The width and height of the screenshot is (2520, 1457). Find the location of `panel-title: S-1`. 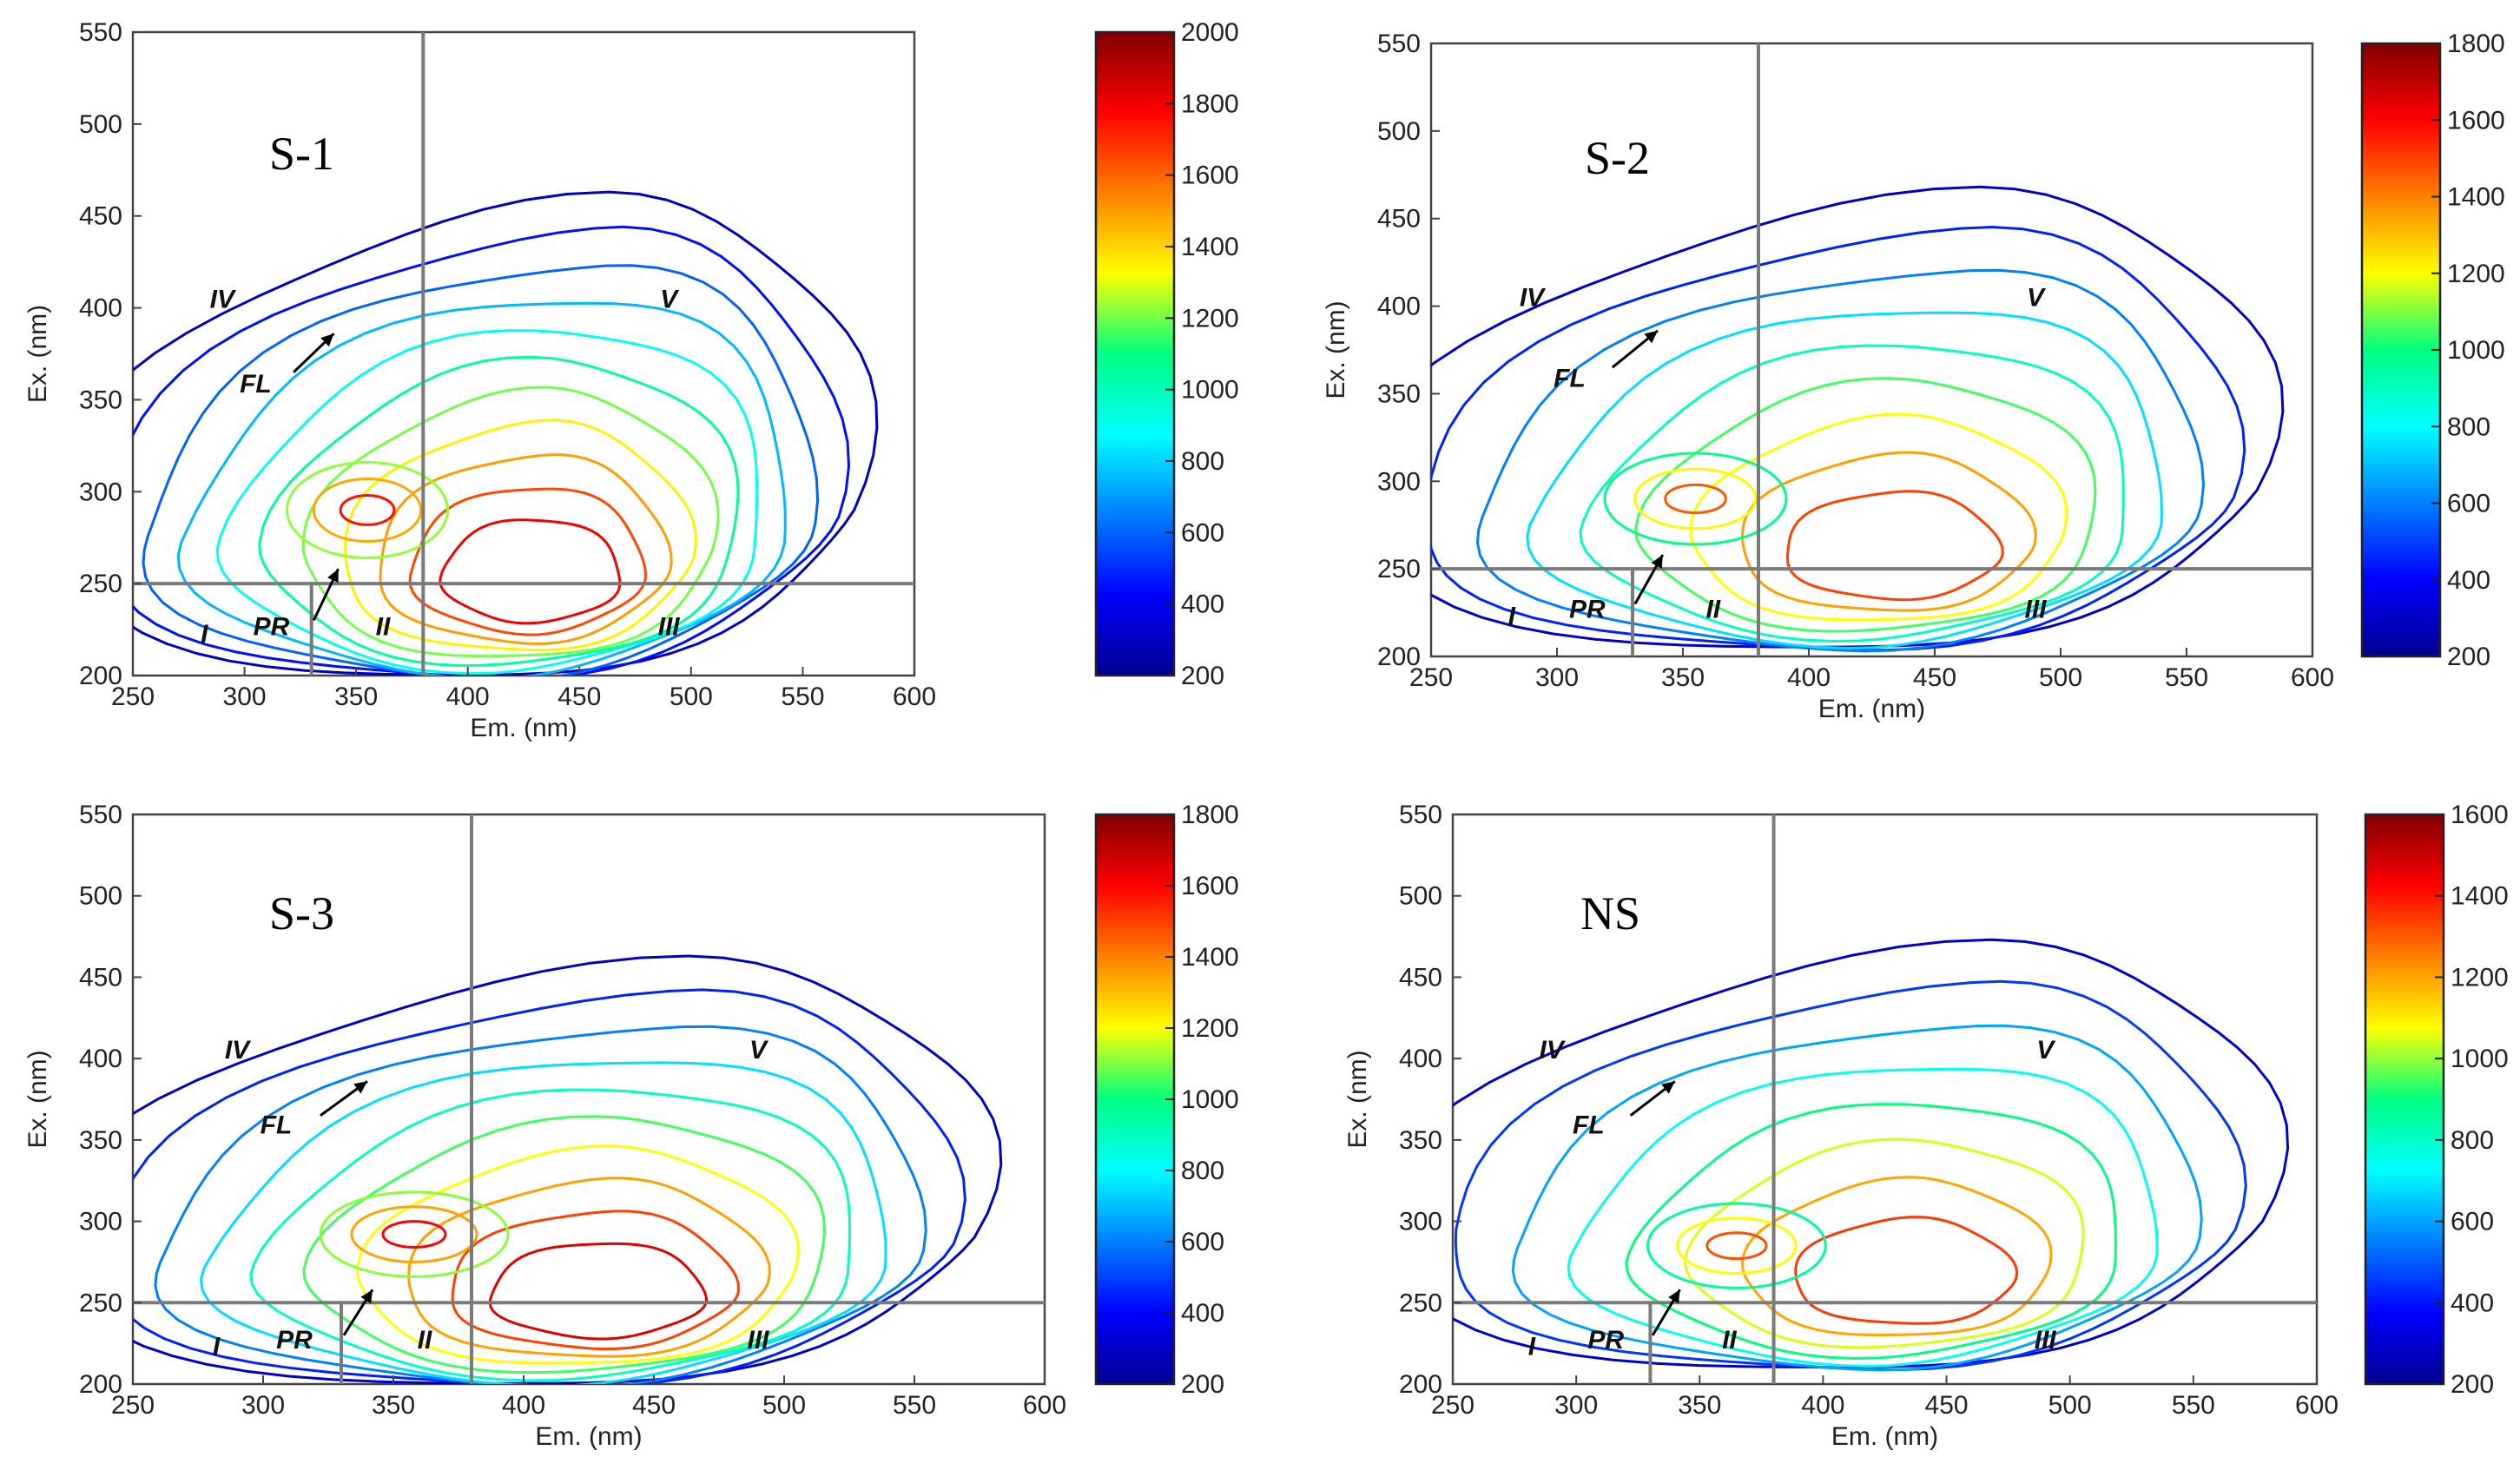

panel-title: S-1 is located at coordinates (301, 154).